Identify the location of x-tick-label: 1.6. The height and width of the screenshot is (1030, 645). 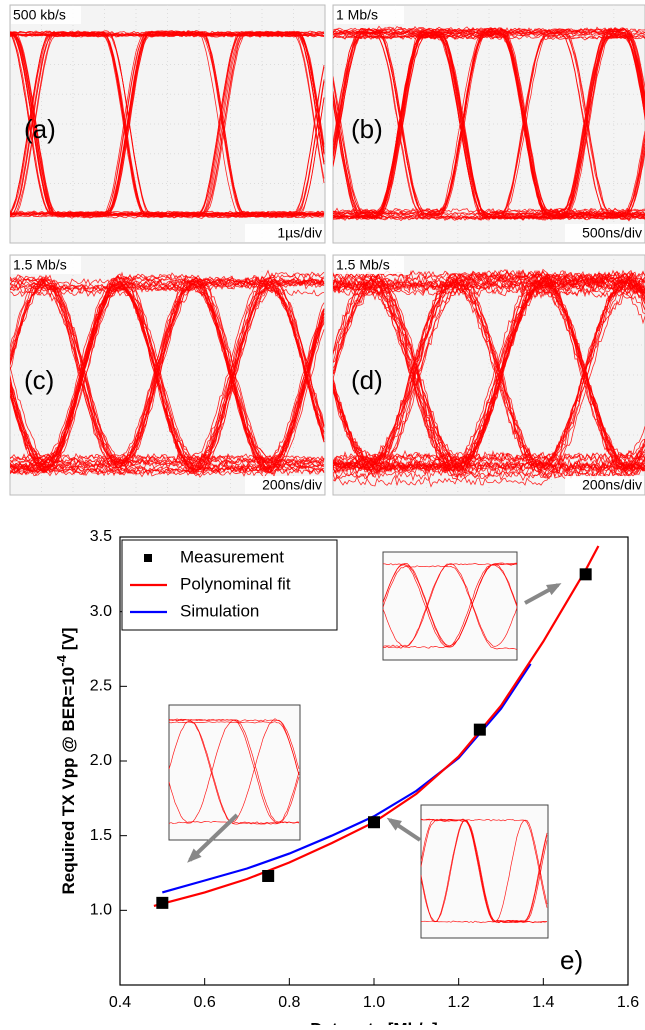
(628, 1002).